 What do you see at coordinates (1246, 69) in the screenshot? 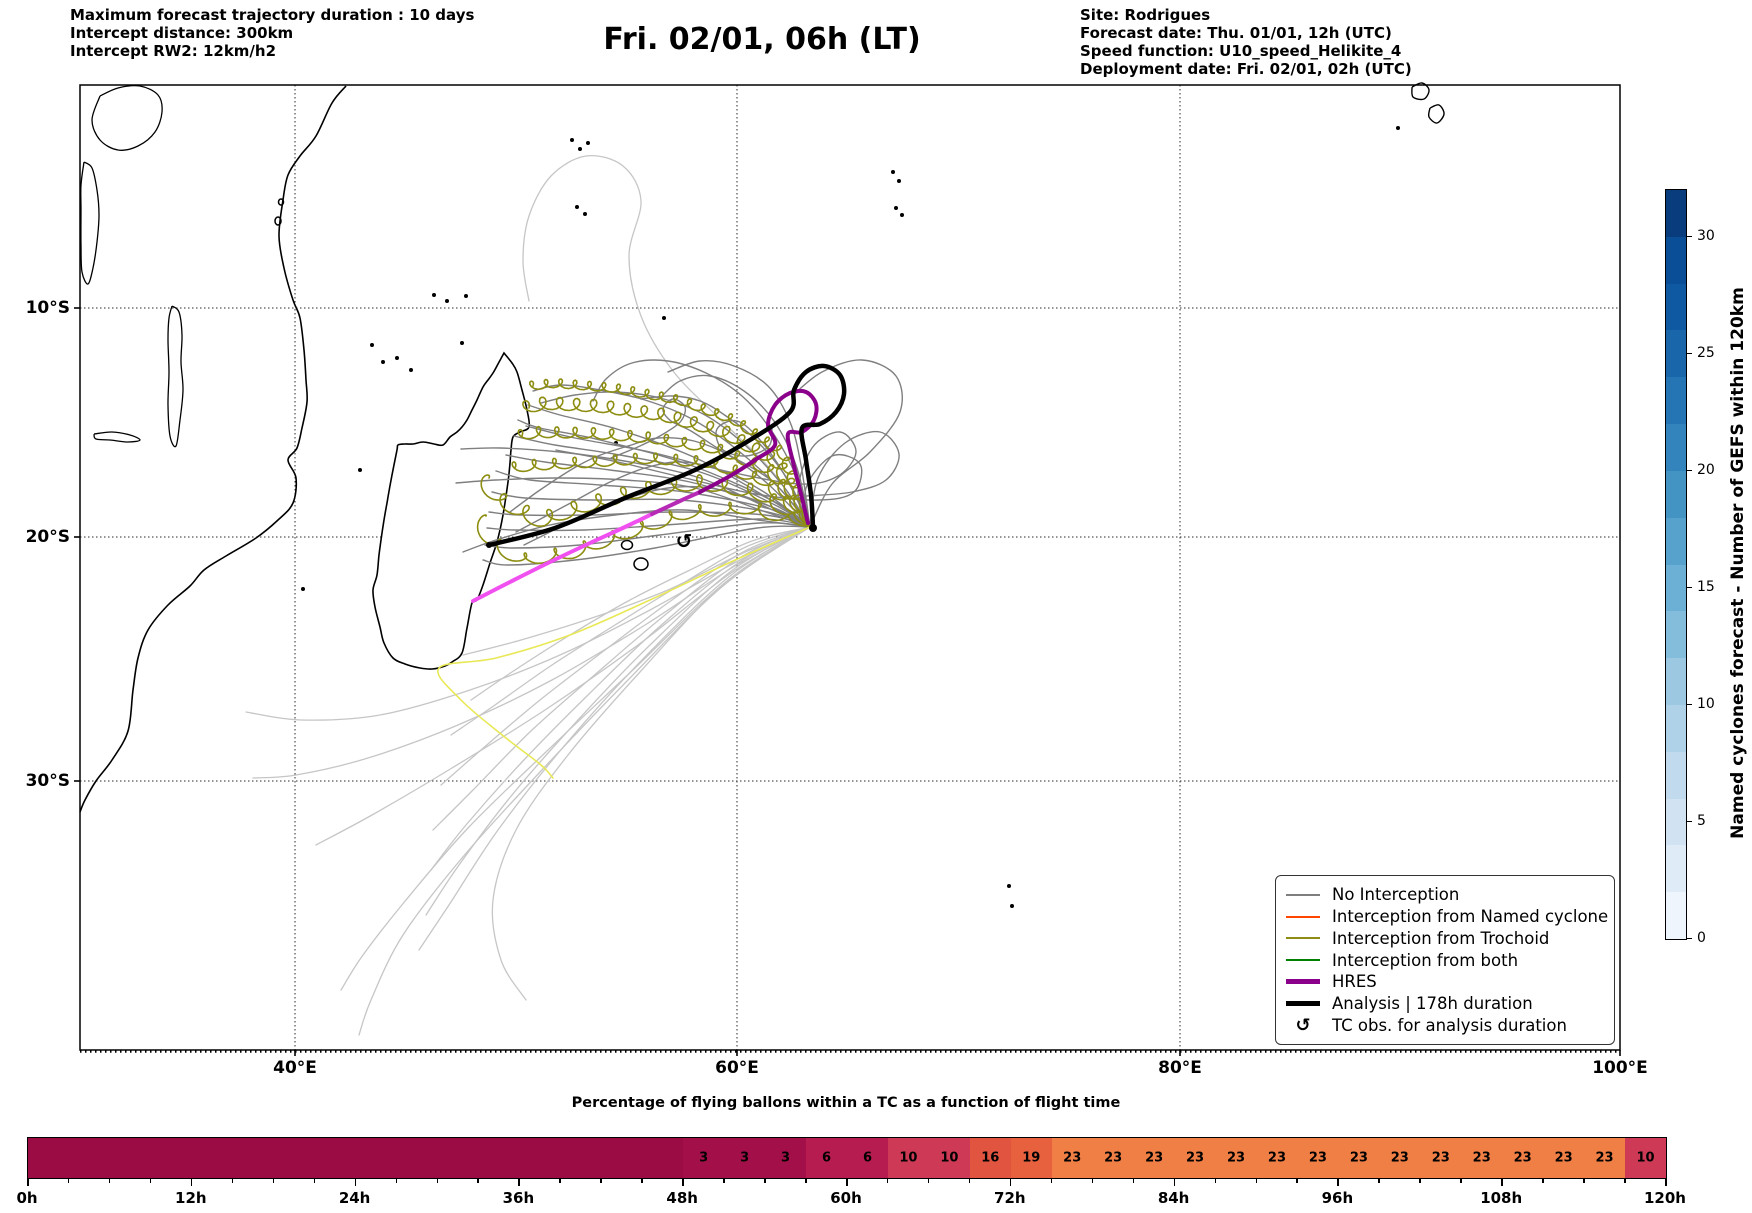
I see `header-right-line-4: Deployment date: Fri. 02/01, 02h (UTC)` at bounding box center [1246, 69].